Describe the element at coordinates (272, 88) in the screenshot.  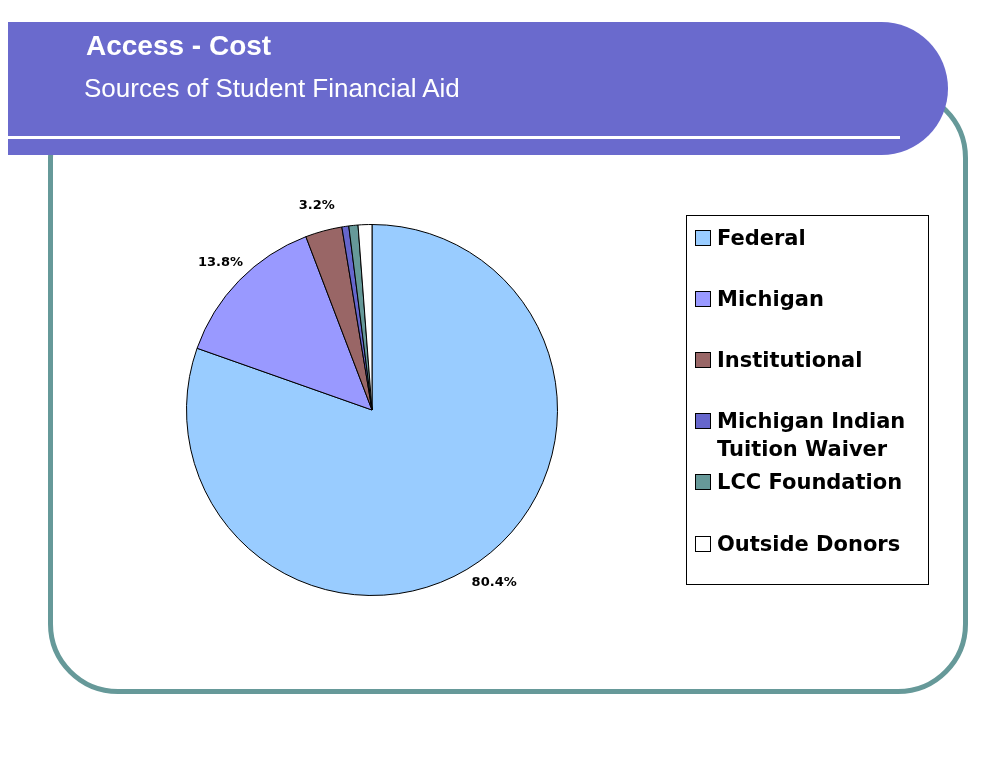
I see `chart-subtitle: Sources of Student Financial Aid` at that location.